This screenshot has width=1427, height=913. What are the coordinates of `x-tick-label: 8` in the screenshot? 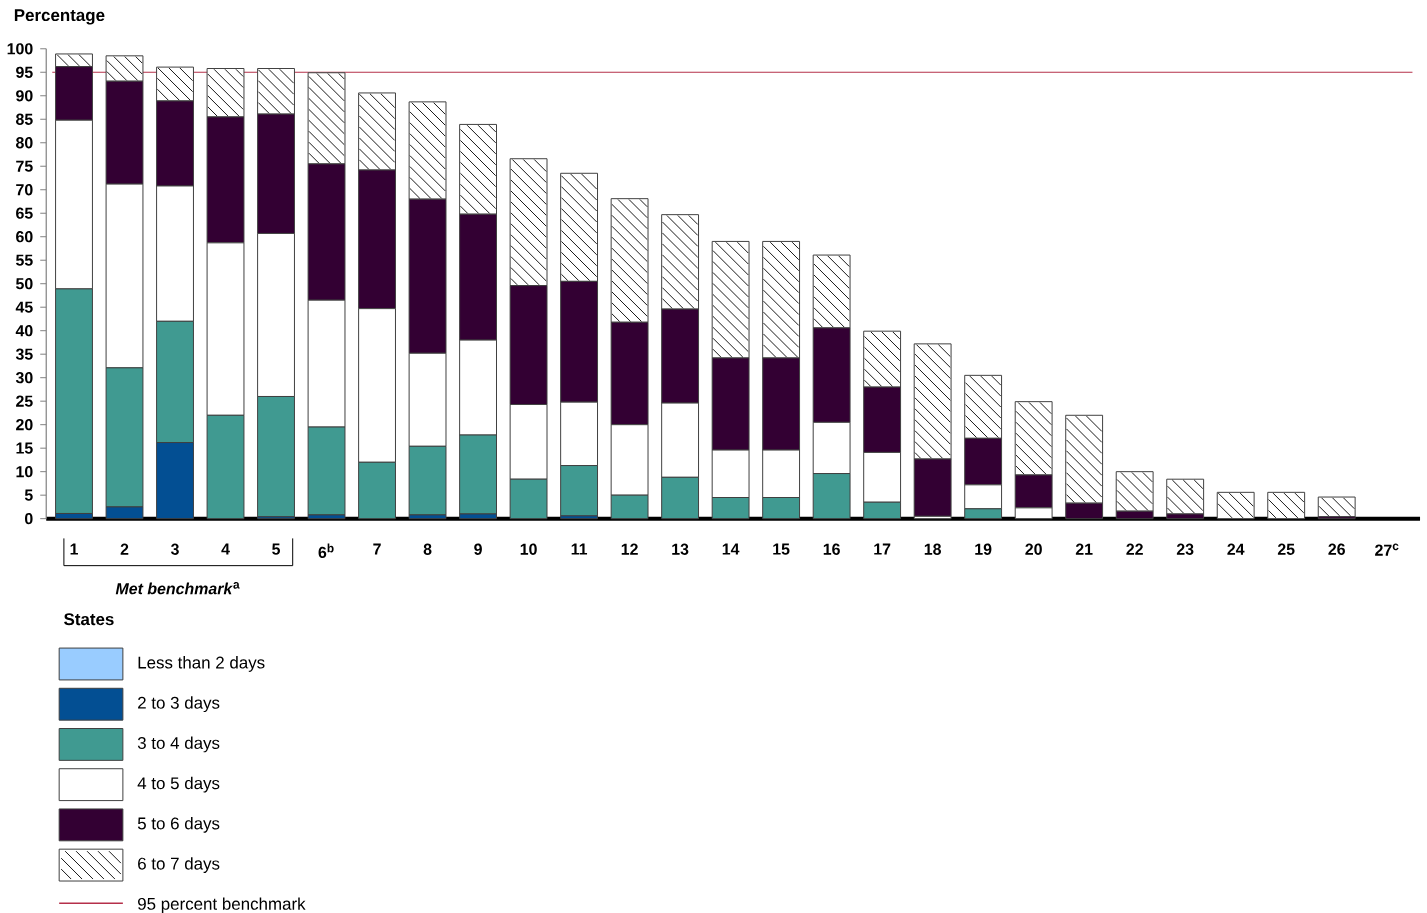 It's located at (427, 549).